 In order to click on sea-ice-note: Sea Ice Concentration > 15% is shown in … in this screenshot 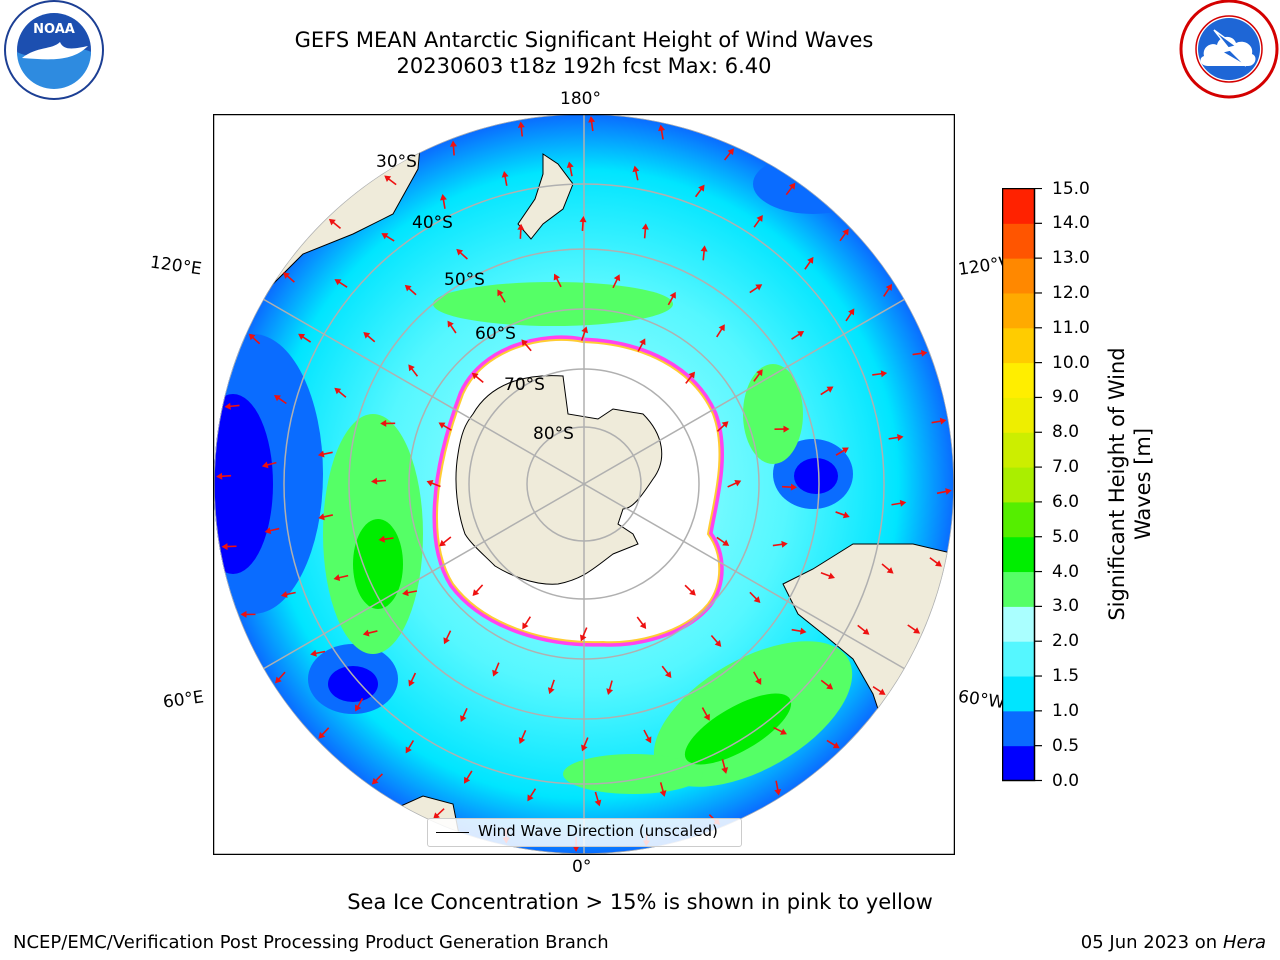, I will do `click(640, 902)`.